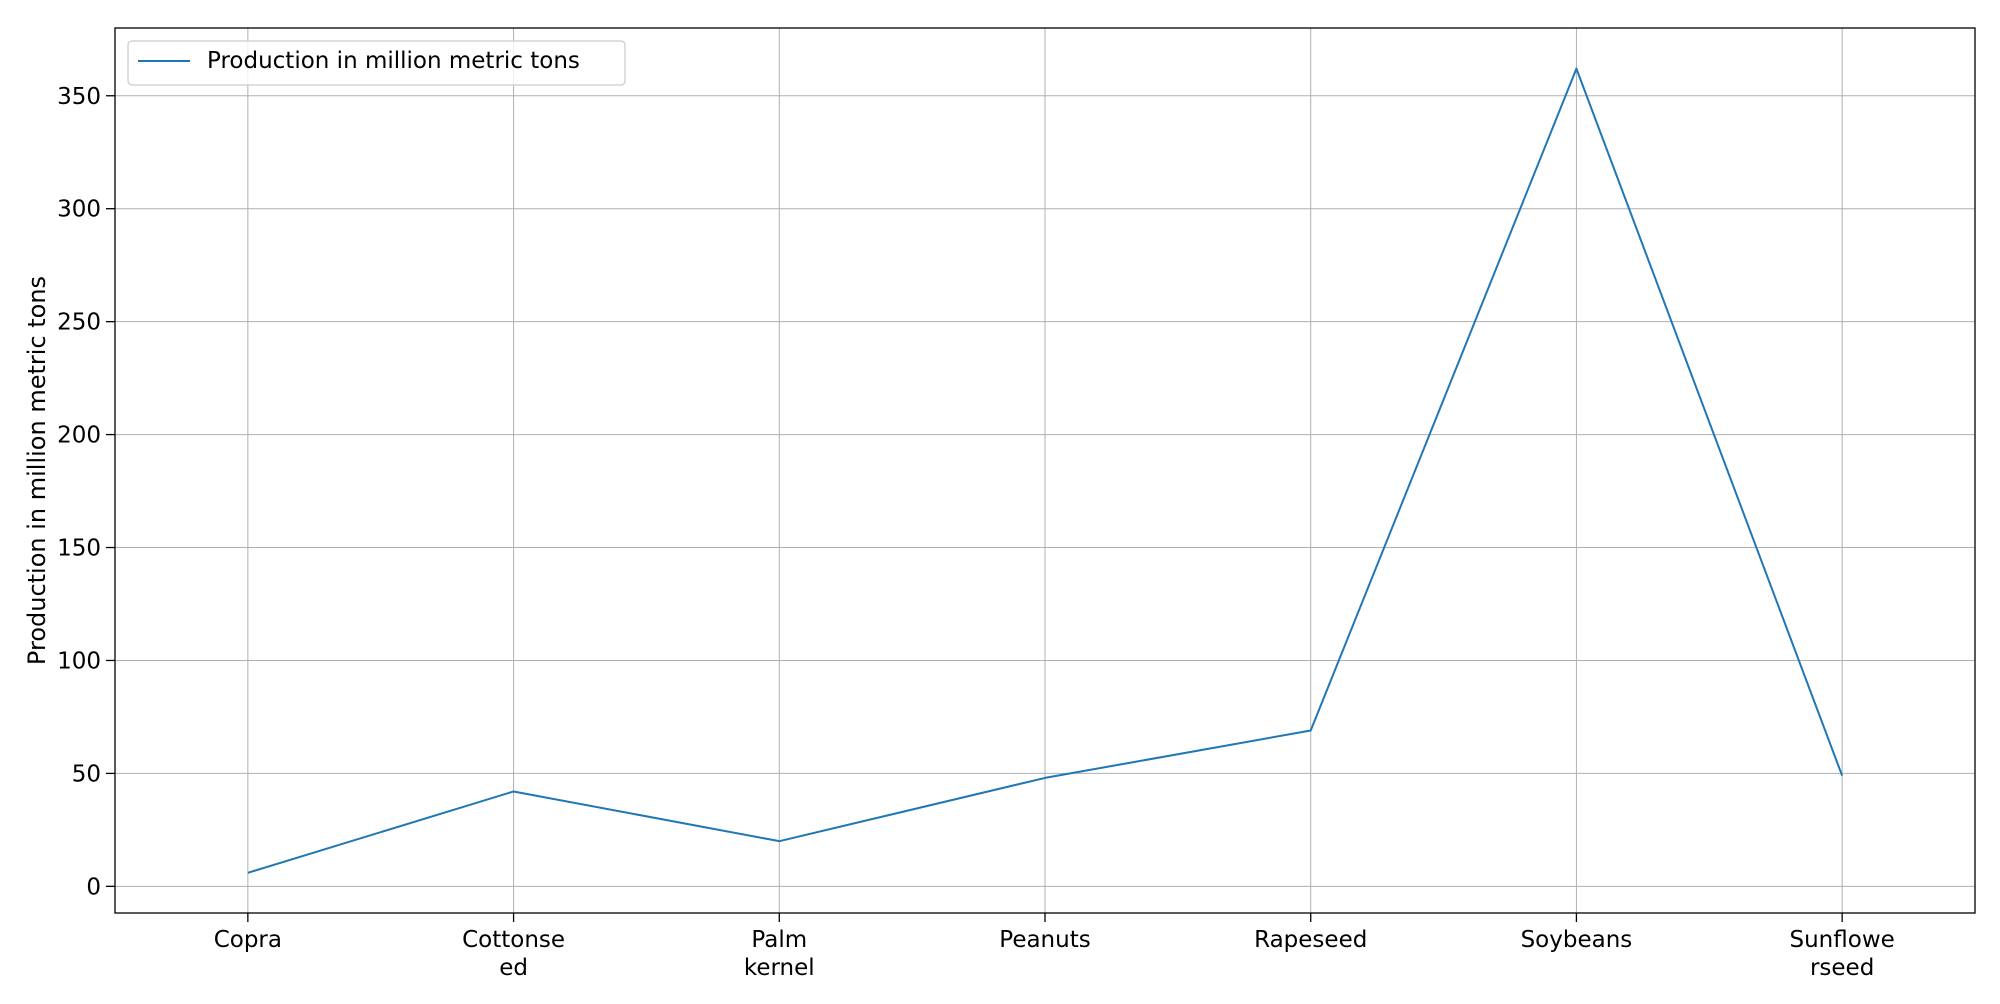  What do you see at coordinates (86, 492) in the screenshot?
I see `y-axis: 0 50 100 150 200 250 300 350` at bounding box center [86, 492].